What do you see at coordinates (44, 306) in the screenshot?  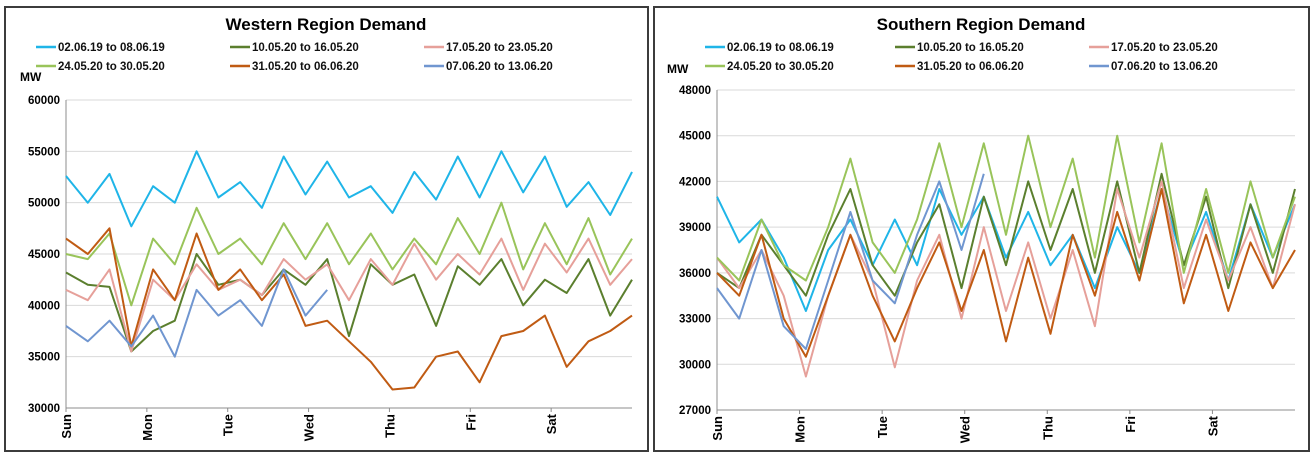 I see `y-tick-label: 40000` at bounding box center [44, 306].